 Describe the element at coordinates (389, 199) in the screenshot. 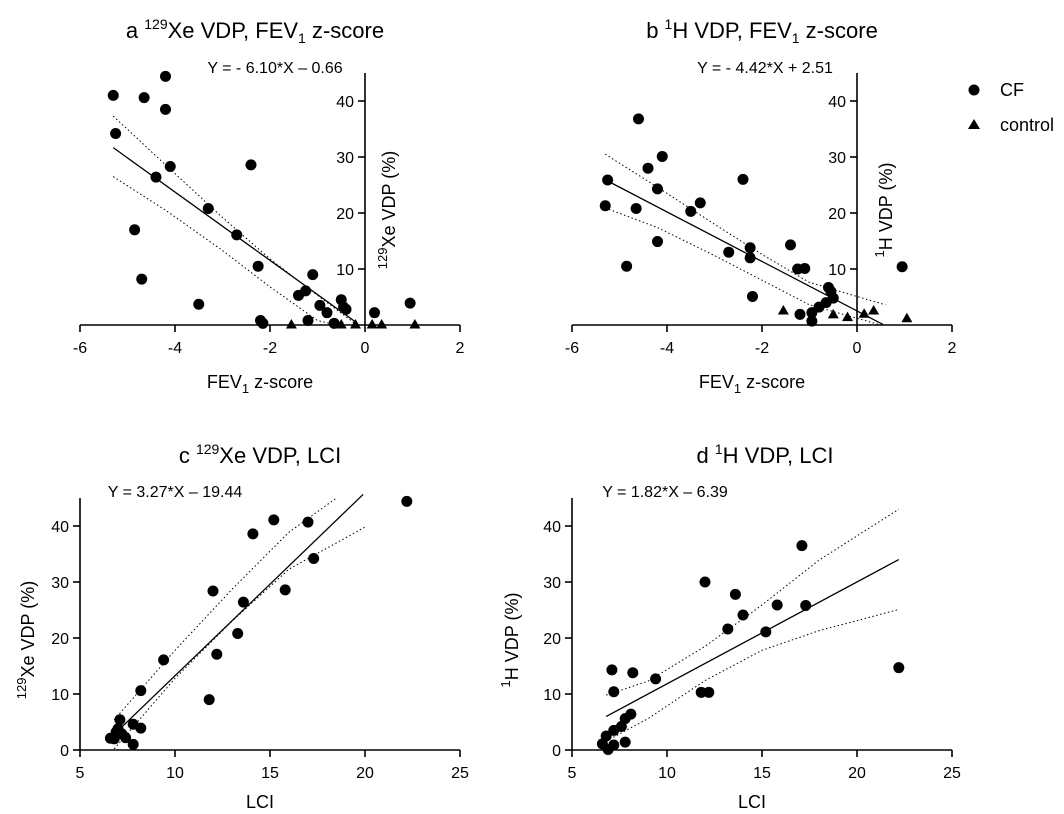

I see `y-label-main: Xe VDP (%)` at that location.